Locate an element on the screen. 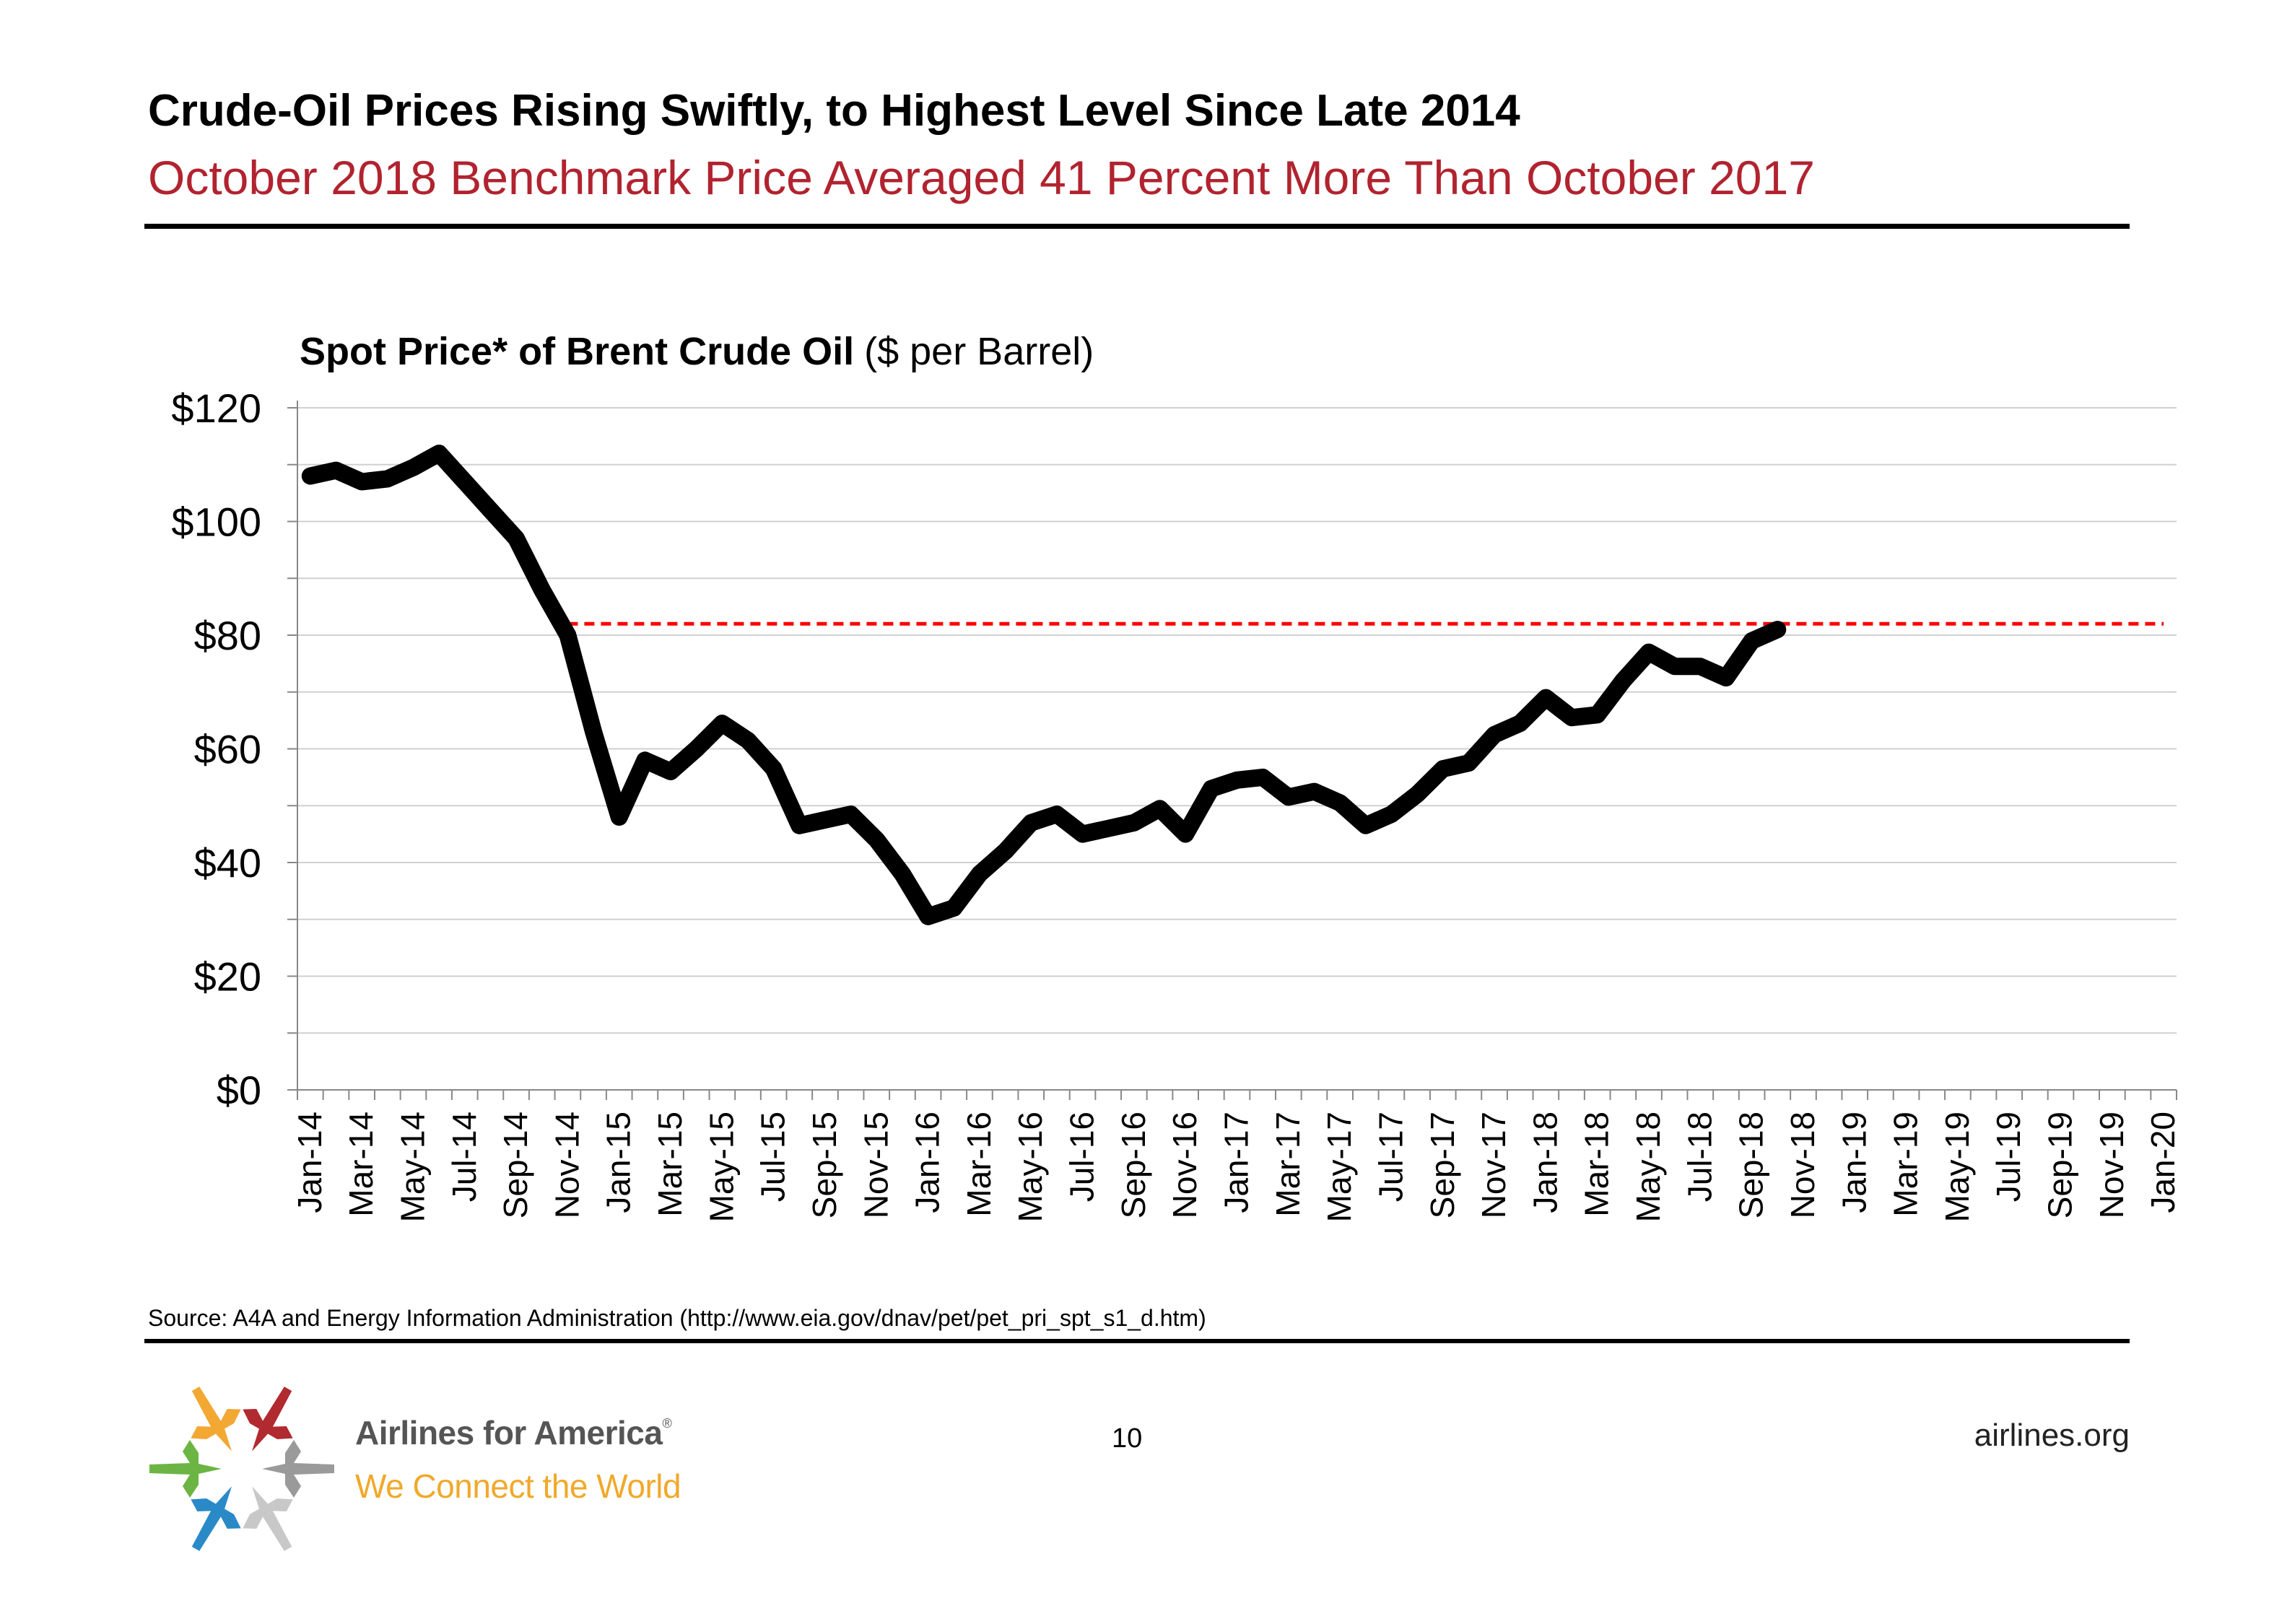 The width and height of the screenshot is (2274, 1624). x-tick-label: Jan-18 is located at coordinates (1545, 1162).